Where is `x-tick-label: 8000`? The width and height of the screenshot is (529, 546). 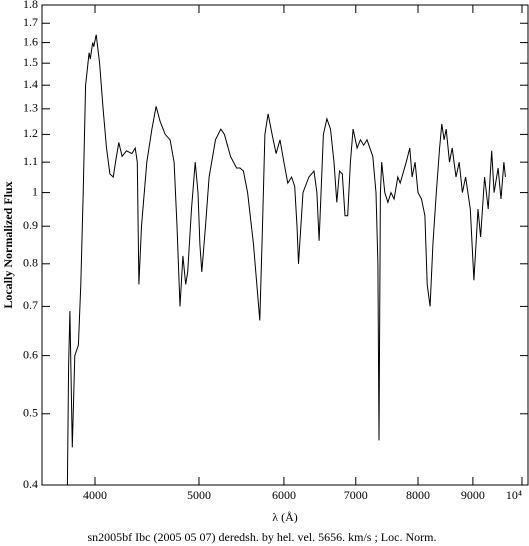
x-tick-label: 8000 is located at coordinates (418, 495).